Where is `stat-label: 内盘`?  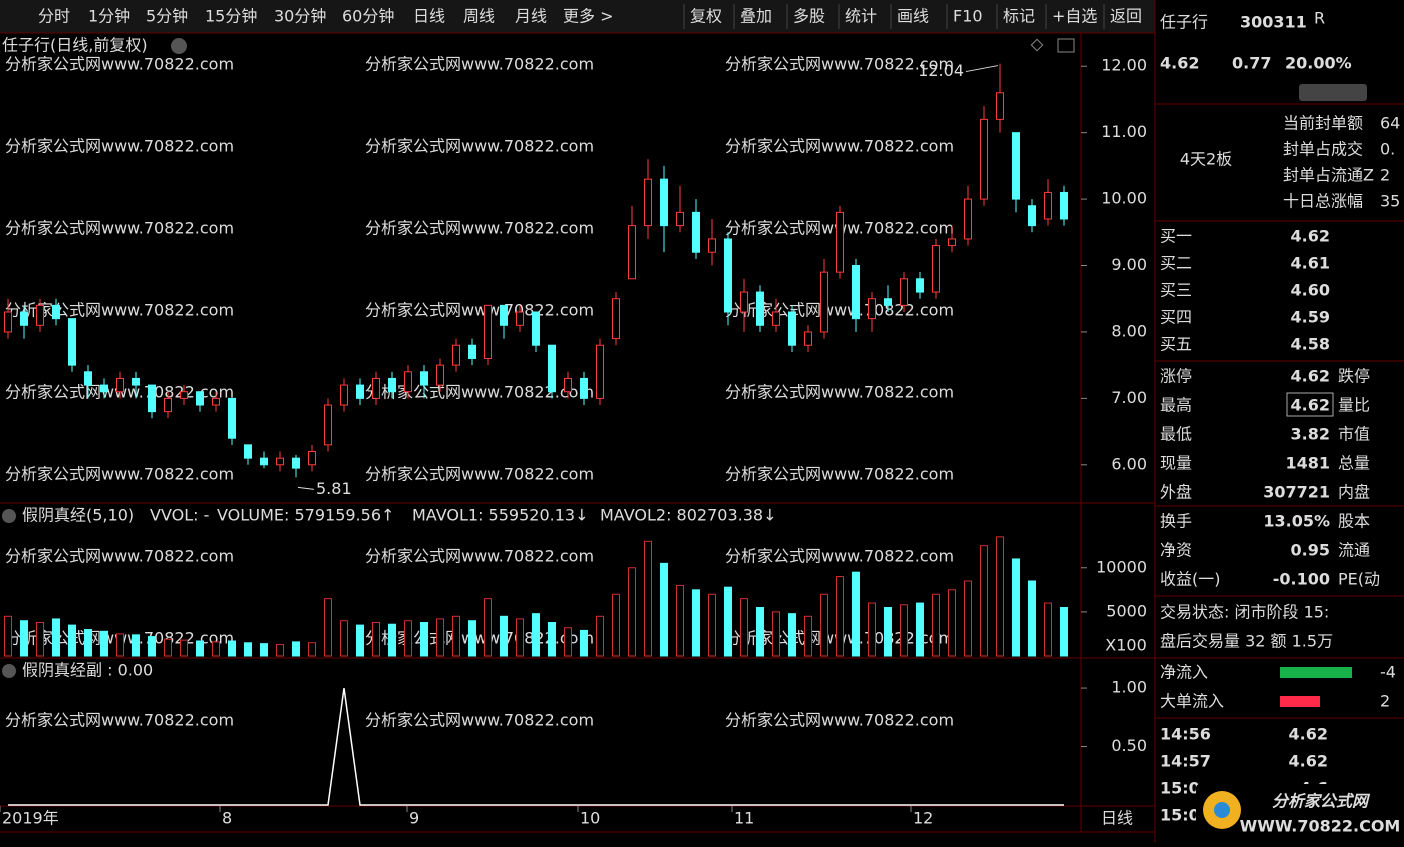
stat-label: 内盘 is located at coordinates (1354, 492).